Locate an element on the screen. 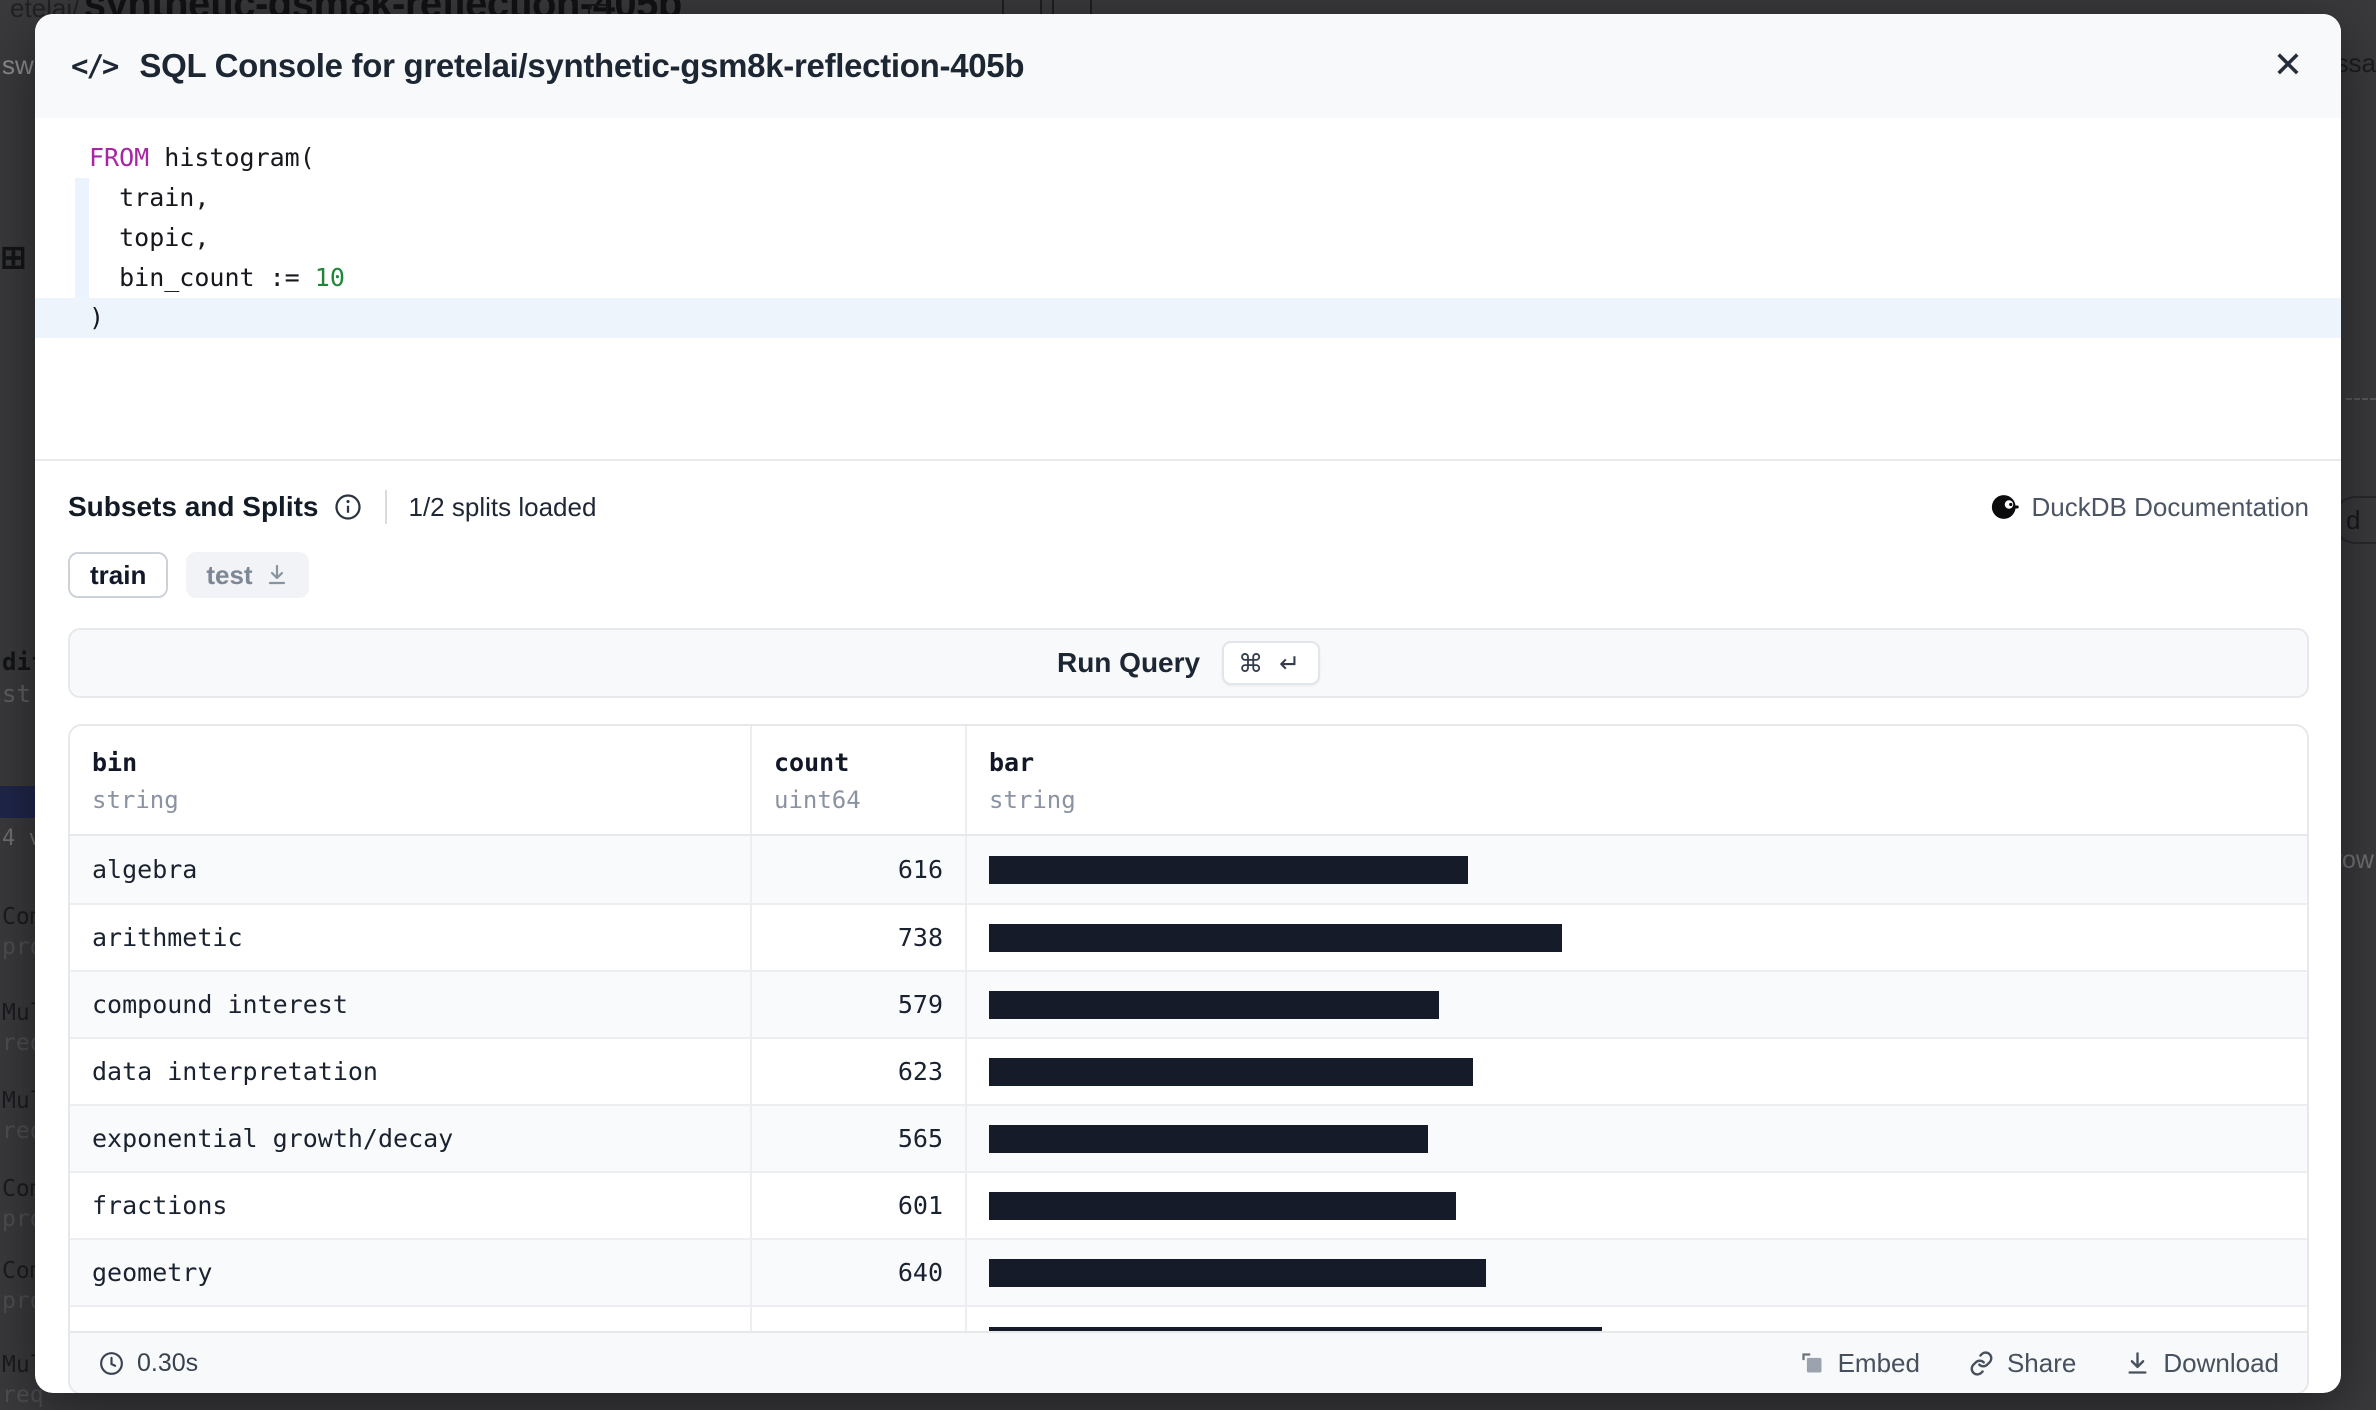  count-cell: 579 is located at coordinates (857, 1004).